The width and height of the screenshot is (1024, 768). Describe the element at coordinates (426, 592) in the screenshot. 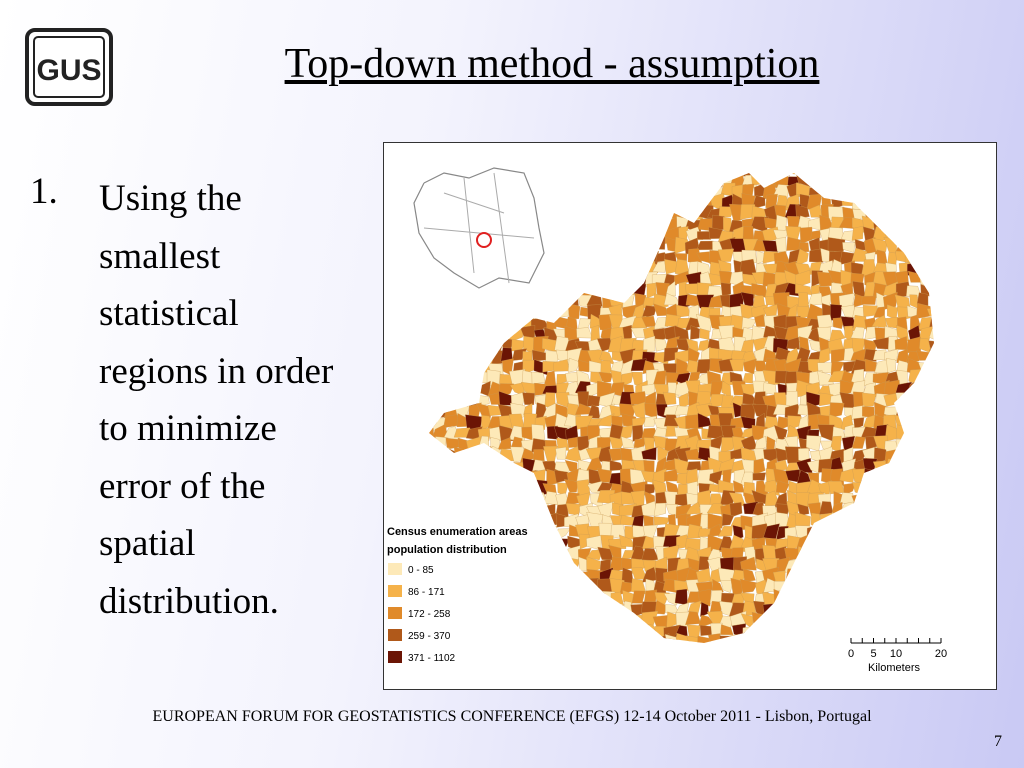

I see `legend-label: 86 - 171` at that location.